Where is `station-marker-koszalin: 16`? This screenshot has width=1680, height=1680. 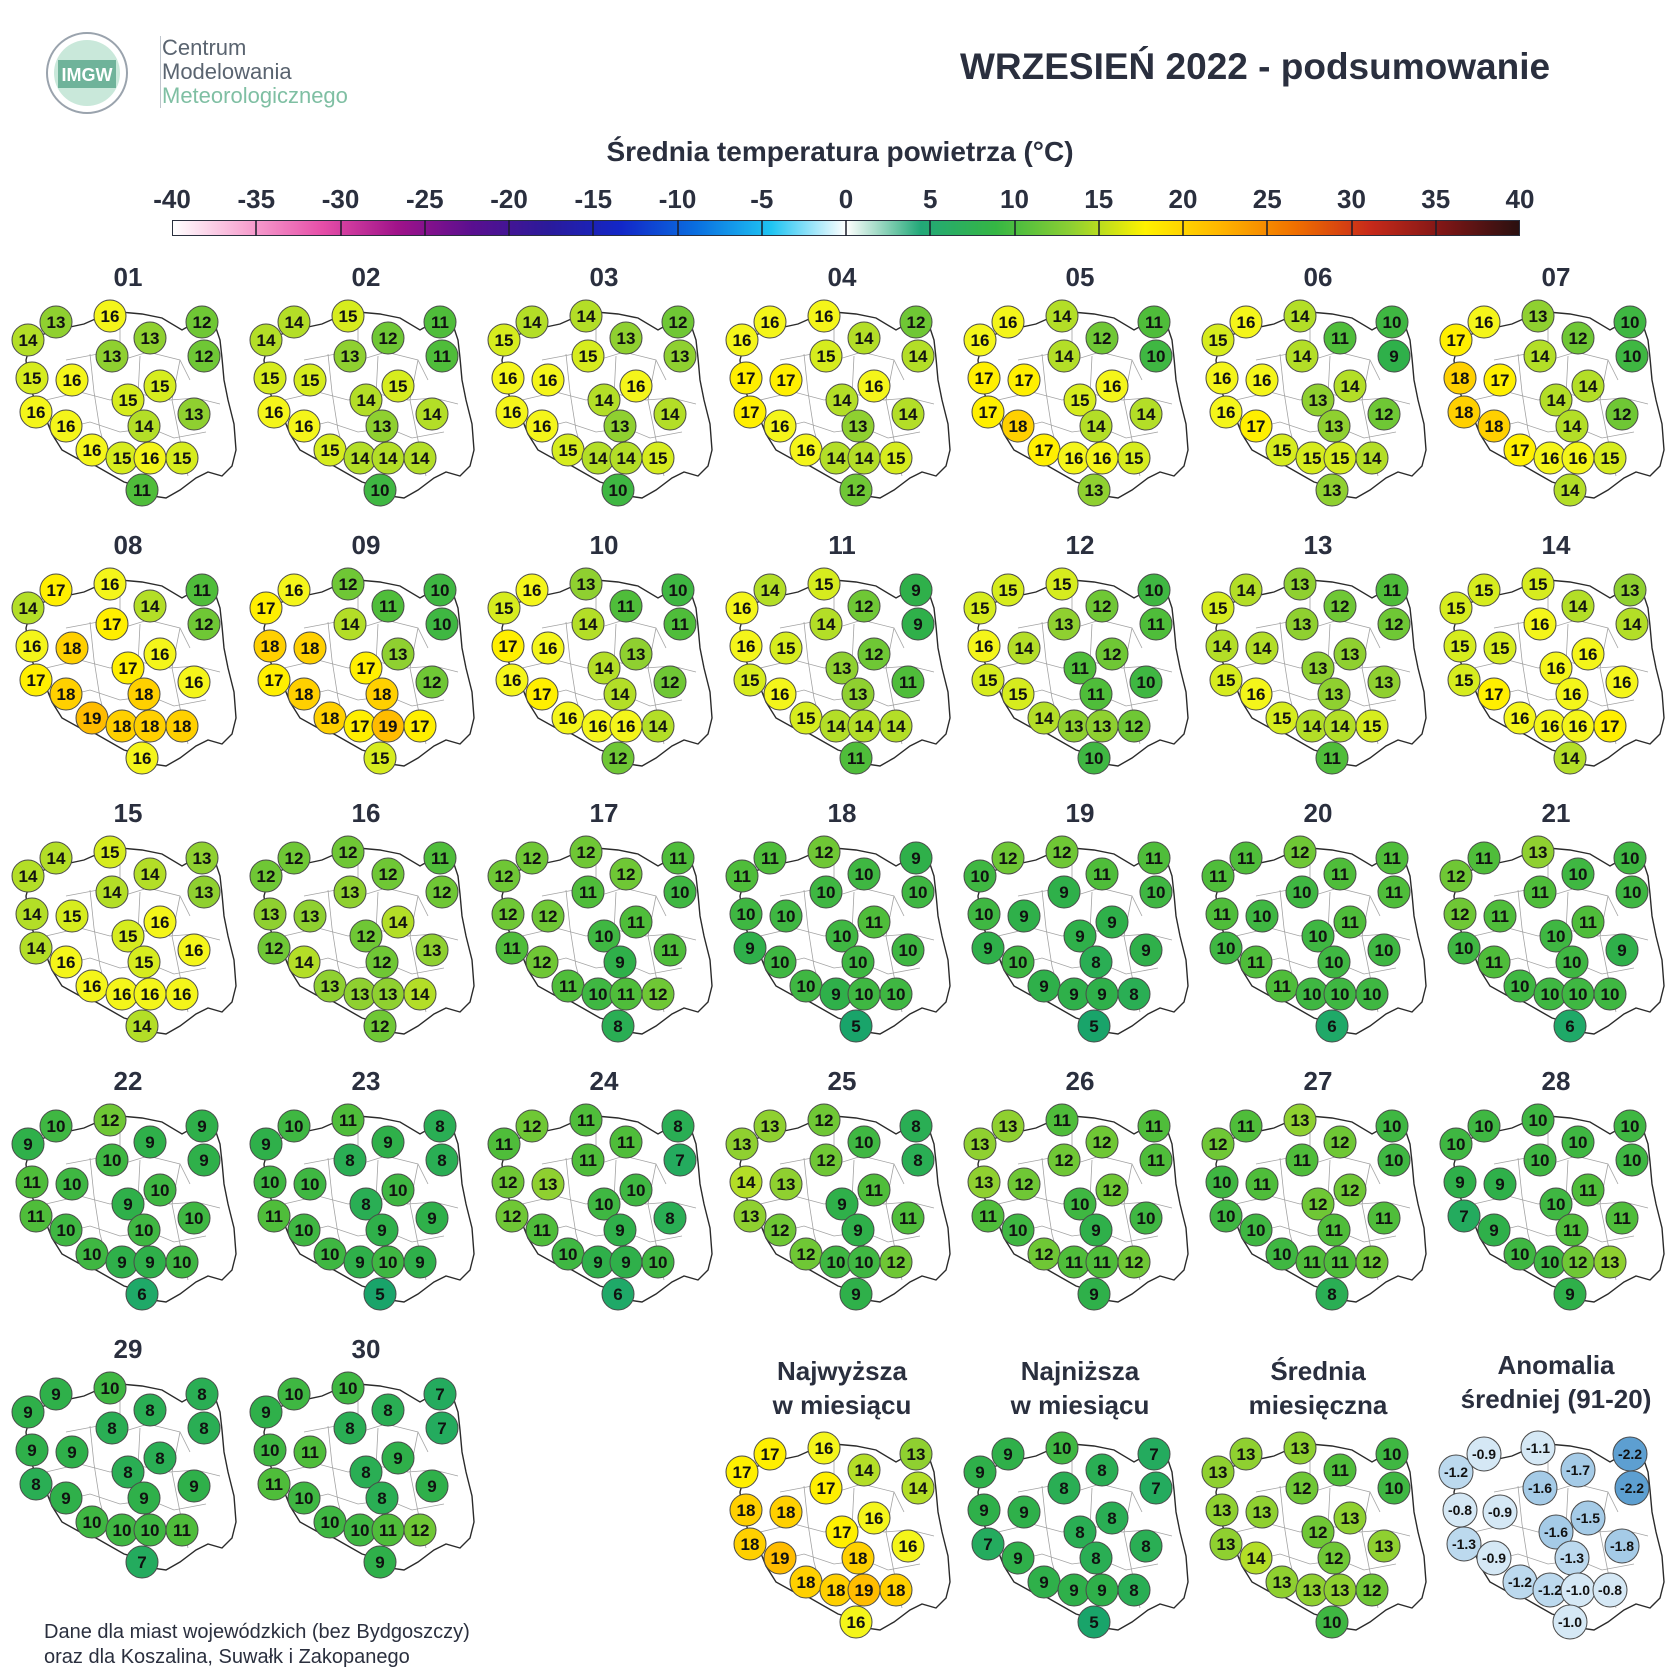
station-marker-koszalin: 16 is located at coordinates (1008, 322).